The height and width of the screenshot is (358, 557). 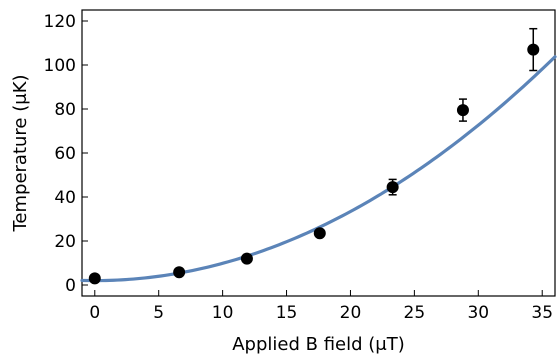 I want to click on y-tick-label: 100, so click(x=60, y=66).